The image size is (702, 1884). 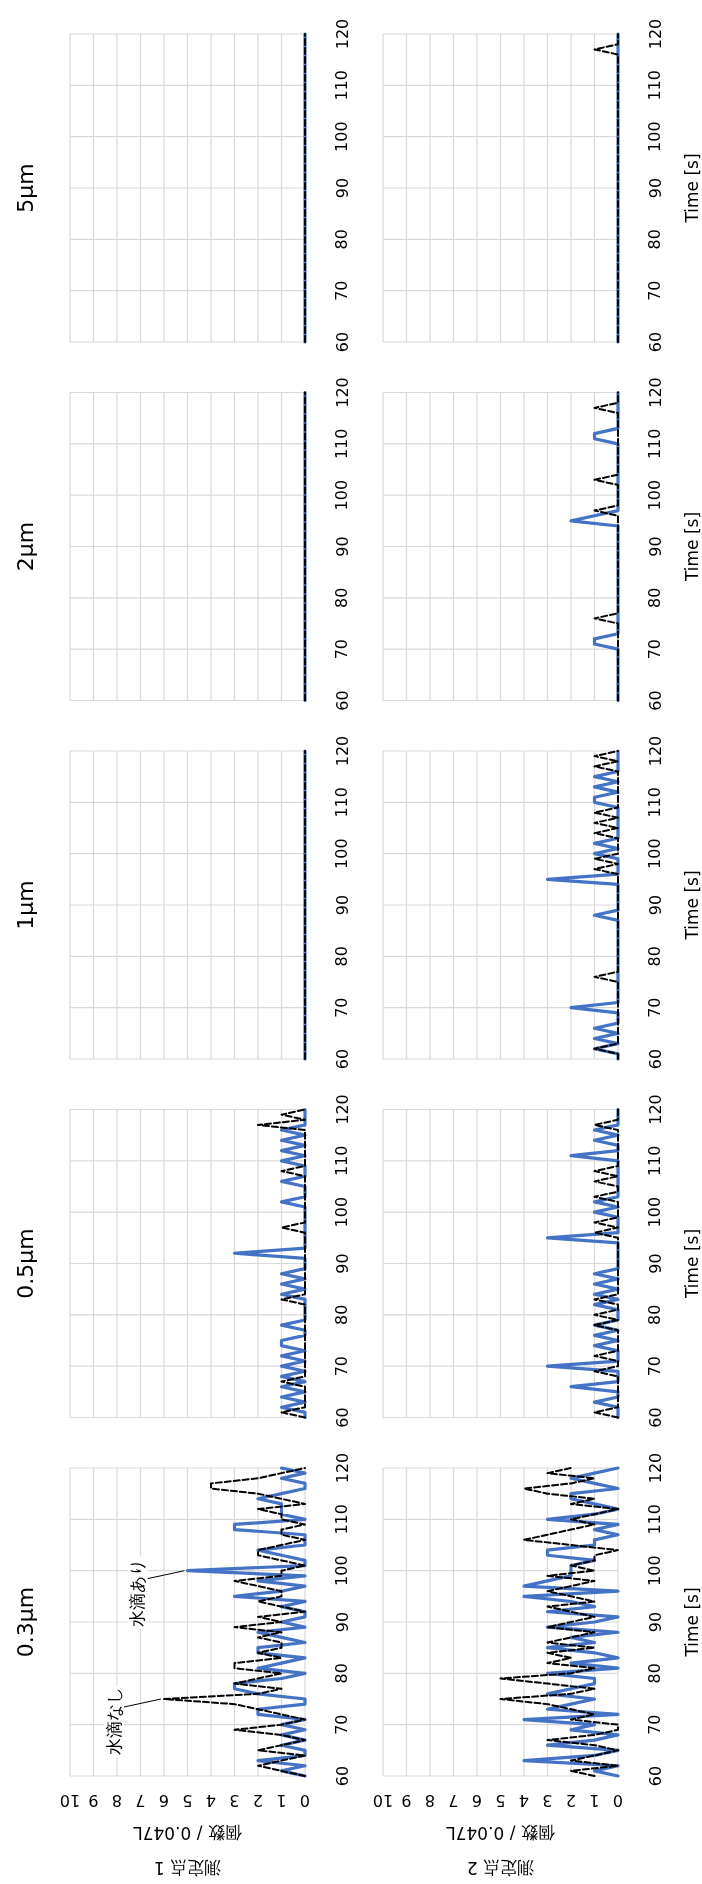 What do you see at coordinates (25, 1263) in the screenshot?
I see `text: 0.5μm` at bounding box center [25, 1263].